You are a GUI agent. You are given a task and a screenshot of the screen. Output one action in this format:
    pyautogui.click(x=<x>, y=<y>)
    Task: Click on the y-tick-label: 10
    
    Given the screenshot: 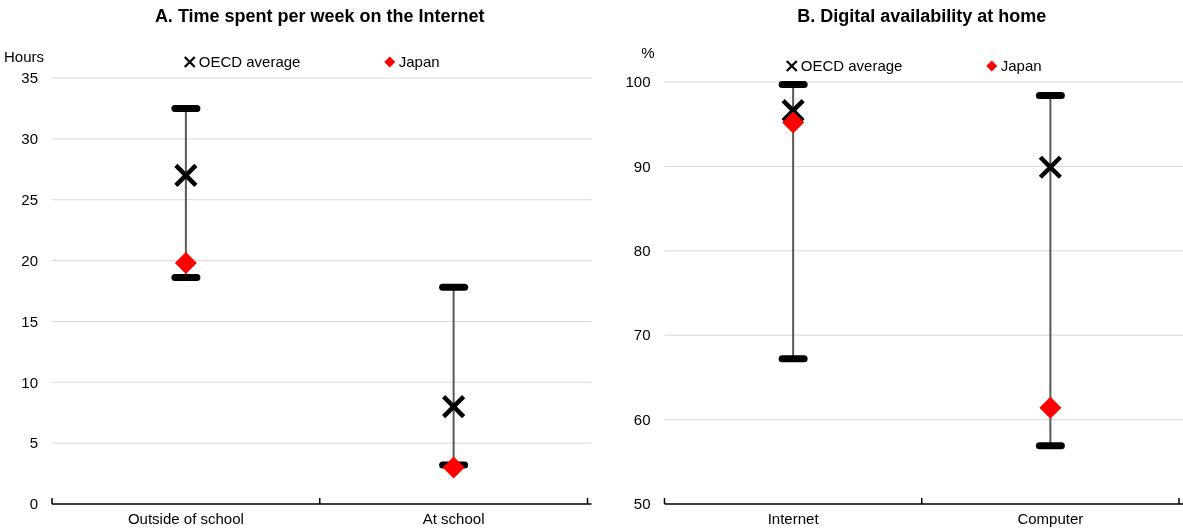 What is the action you would take?
    pyautogui.click(x=29, y=382)
    